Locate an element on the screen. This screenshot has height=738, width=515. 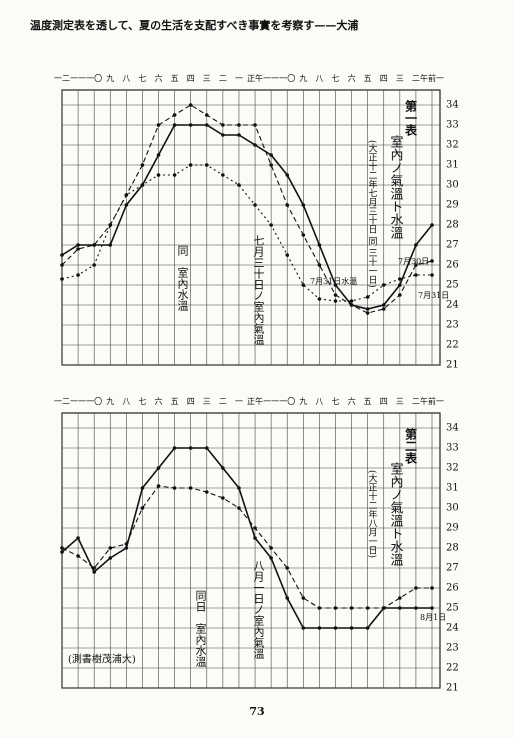
legend-entry: 七月三十日ノ室內氣溫 is located at coordinates (258, 290).